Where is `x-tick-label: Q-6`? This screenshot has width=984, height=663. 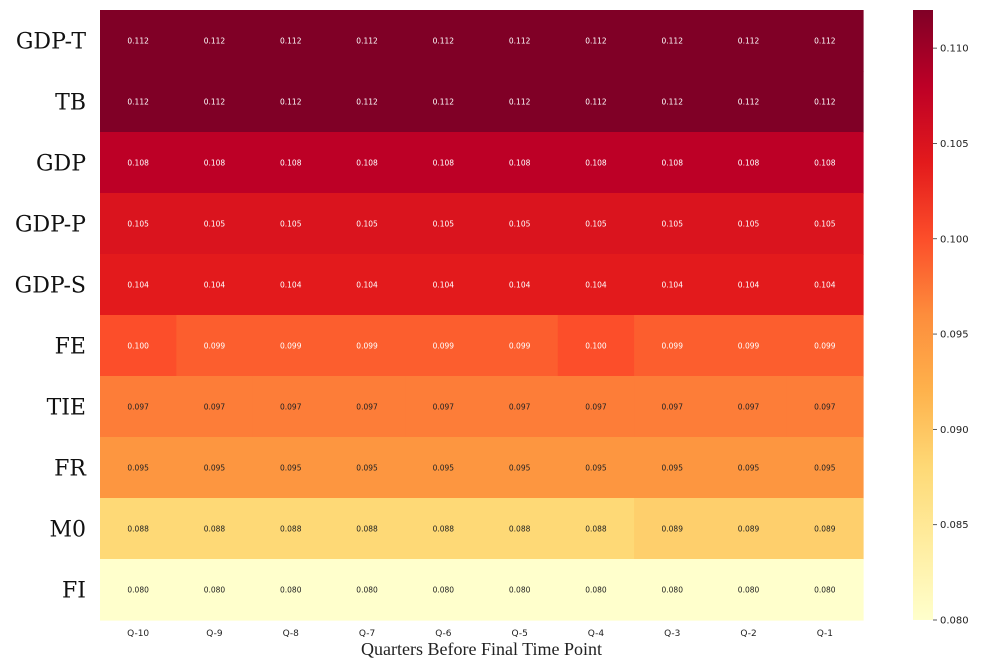
x-tick-label: Q-6 is located at coordinates (443, 634).